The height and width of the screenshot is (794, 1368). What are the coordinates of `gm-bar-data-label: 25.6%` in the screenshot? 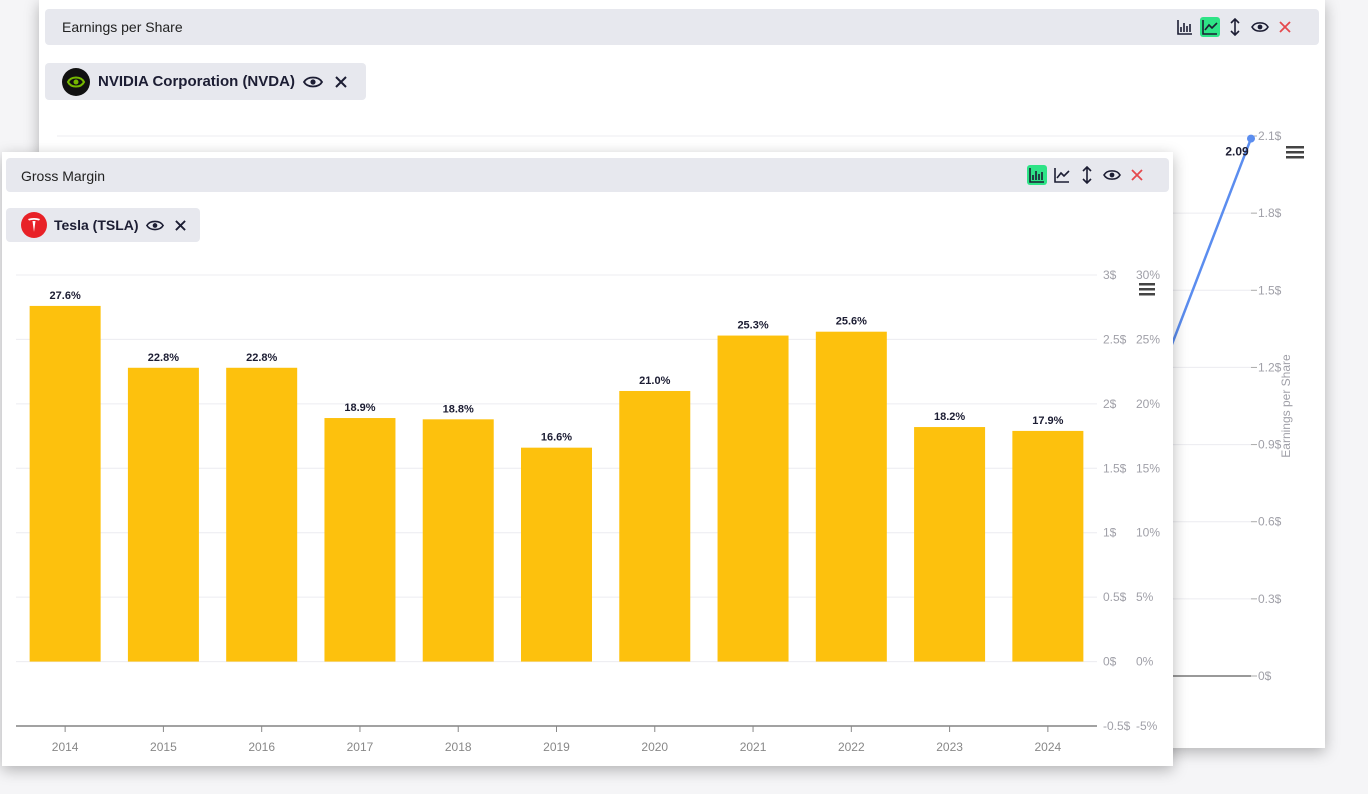 It's located at (851, 322).